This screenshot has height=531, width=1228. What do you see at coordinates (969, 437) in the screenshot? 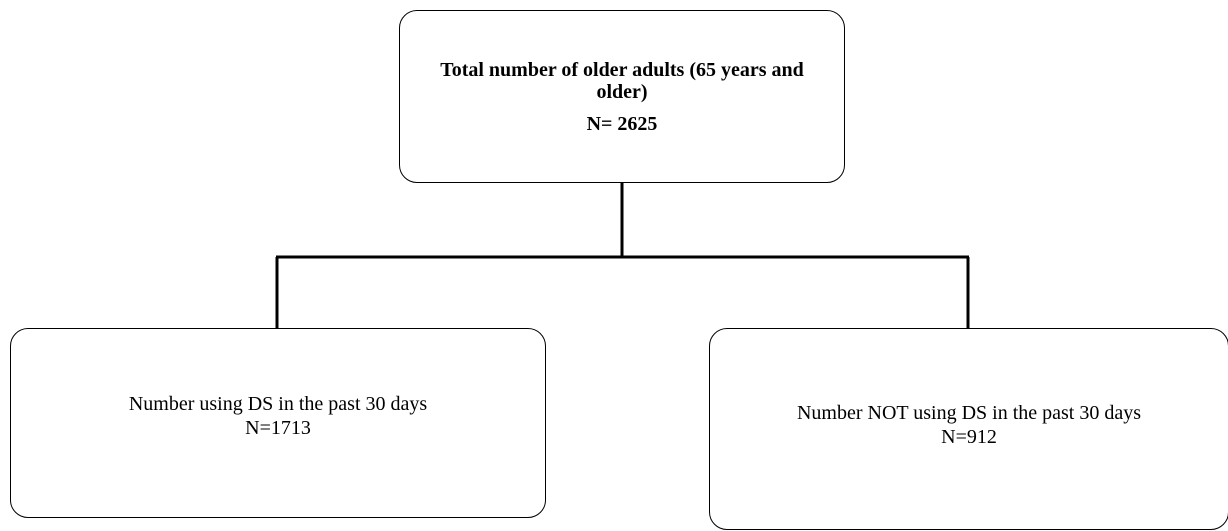
I see `ds-non-users-count: N=912` at bounding box center [969, 437].